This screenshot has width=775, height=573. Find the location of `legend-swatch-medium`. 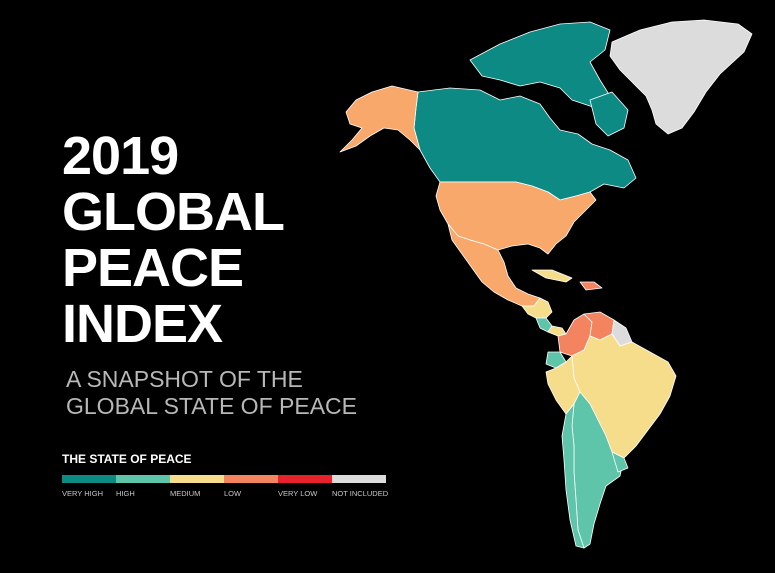

legend-swatch-medium is located at coordinates (197, 479).